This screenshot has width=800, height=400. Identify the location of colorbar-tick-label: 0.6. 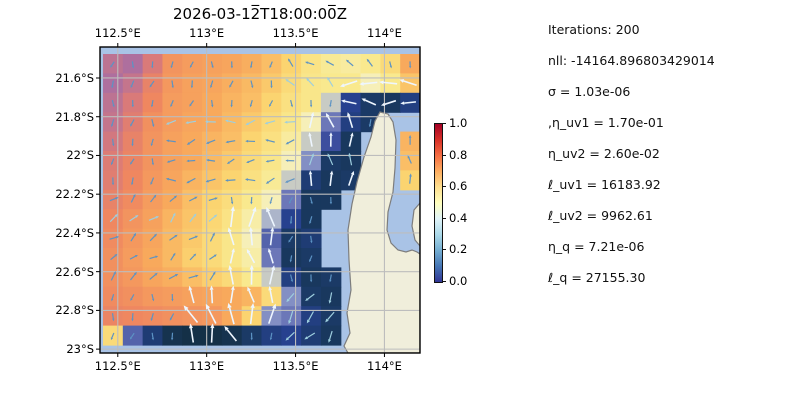
(458, 186).